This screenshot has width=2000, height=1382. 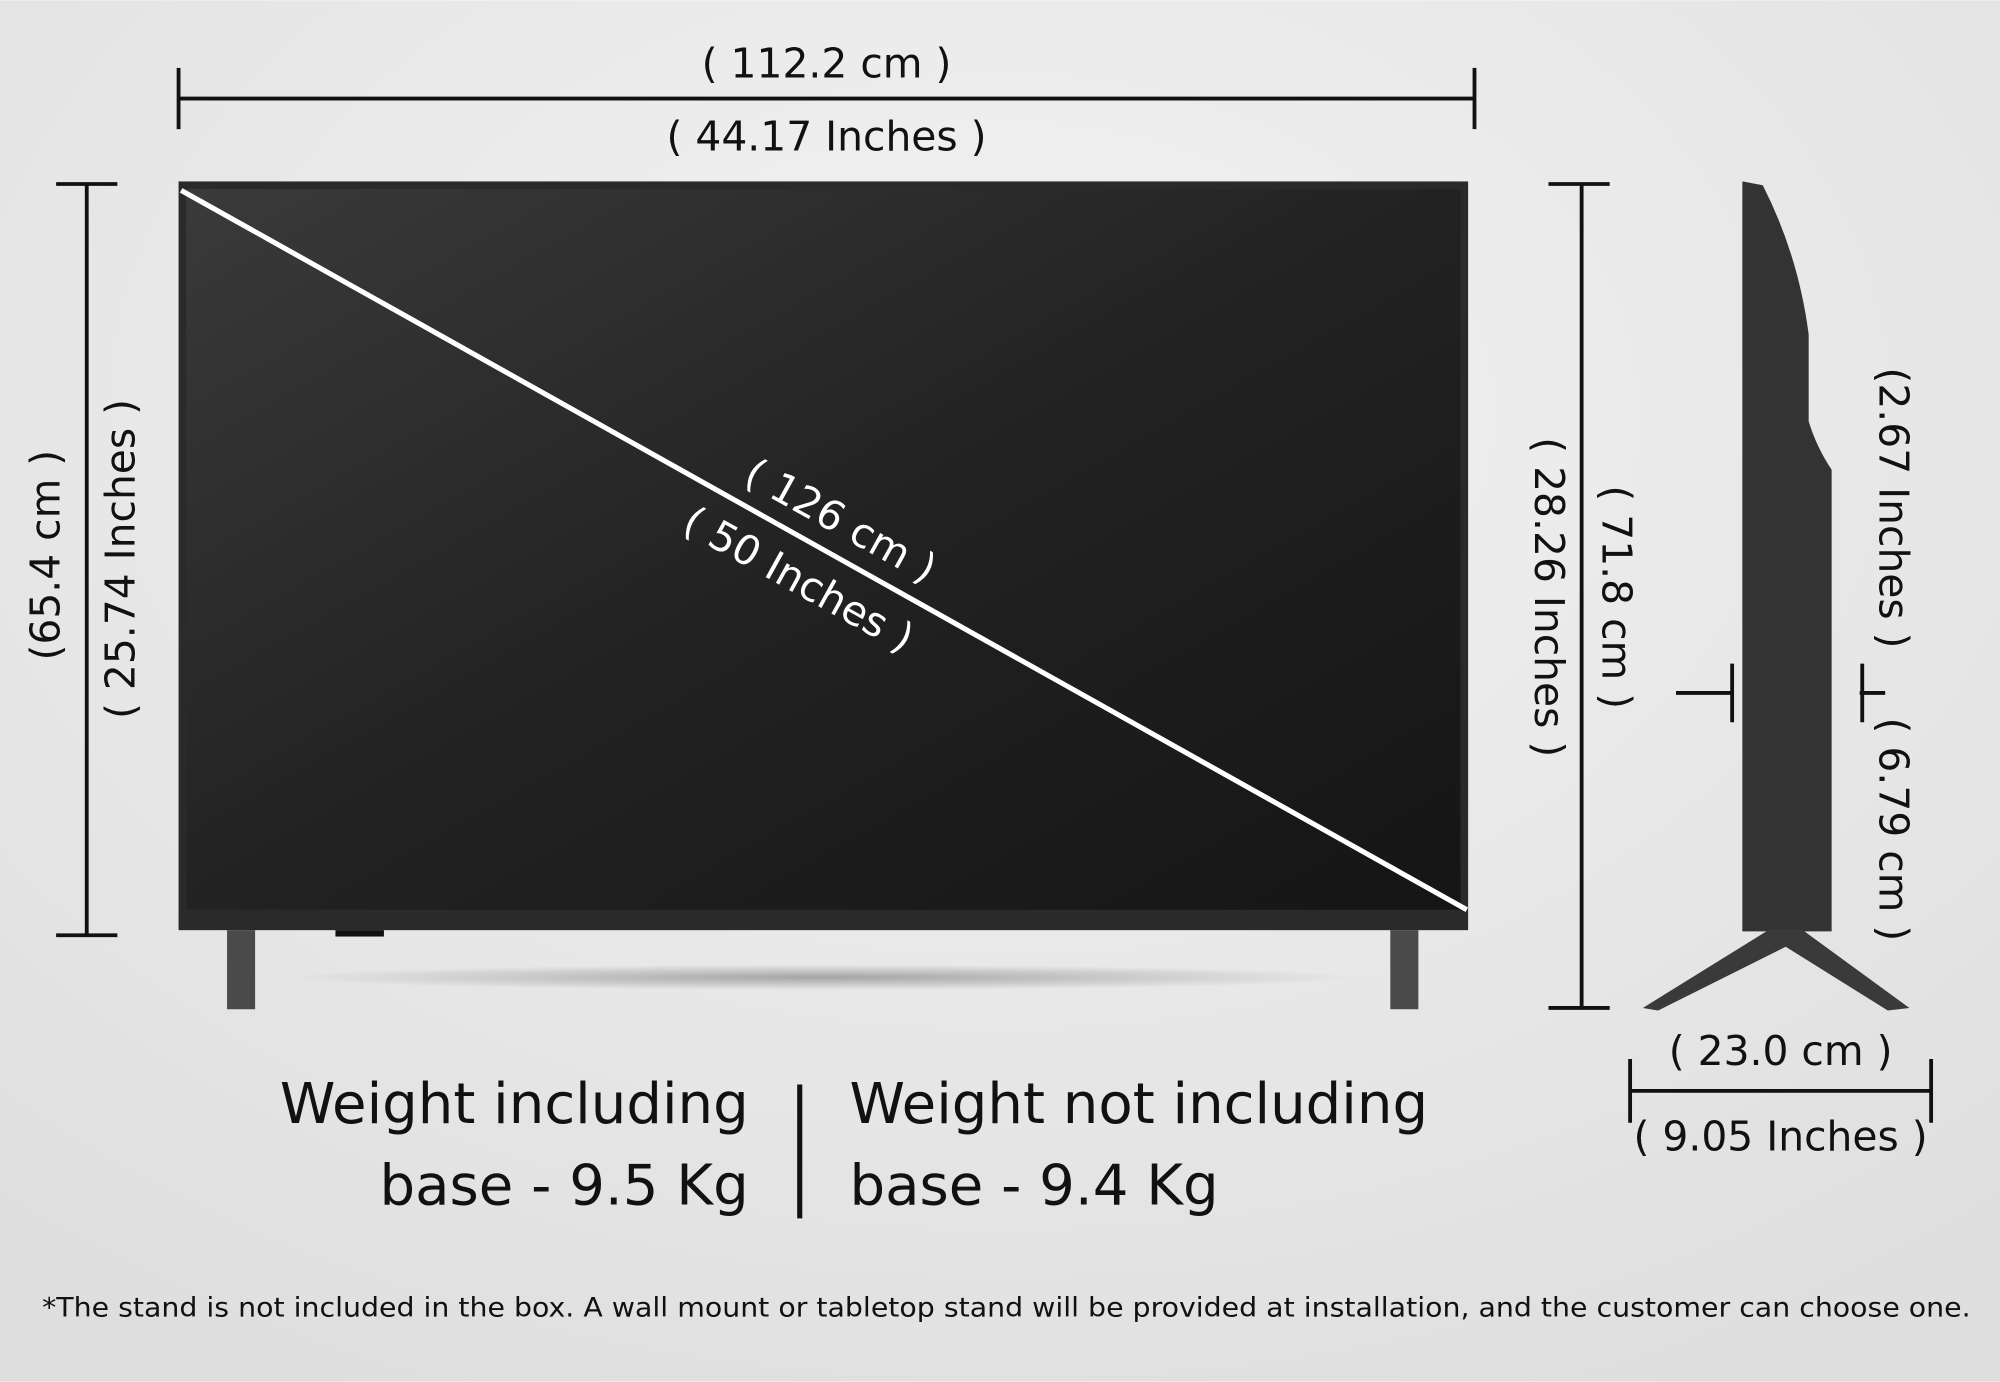 I want to click on height-cm: (65.4 cm ), so click(x=45, y=555).